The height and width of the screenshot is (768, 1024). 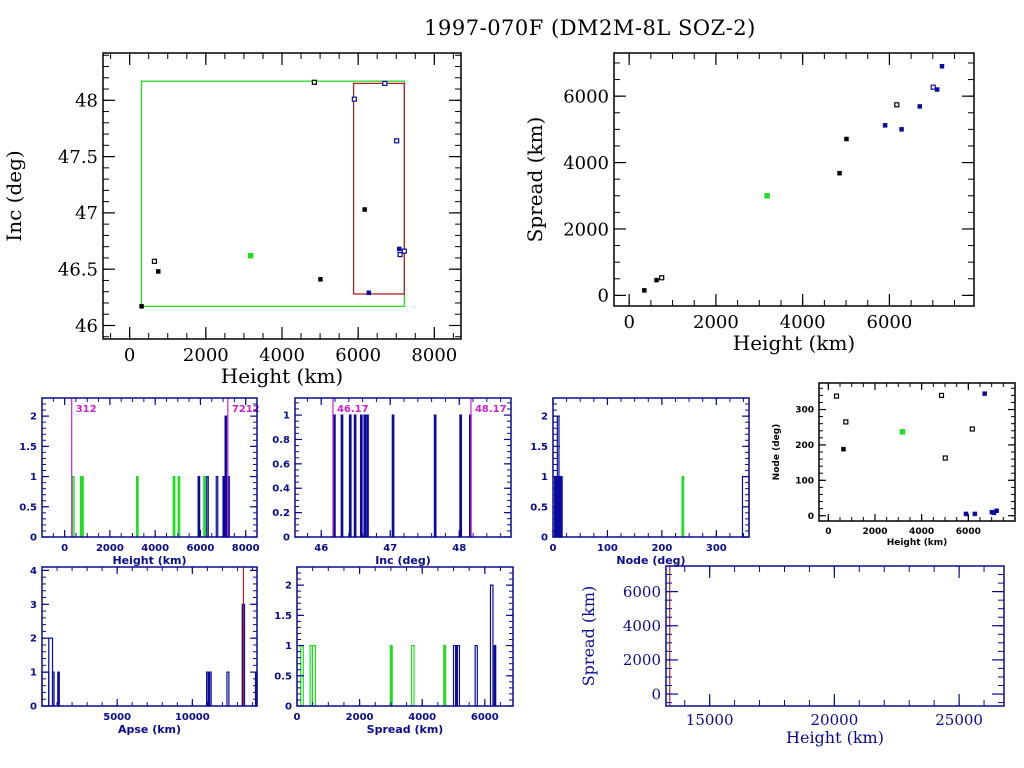 What do you see at coordinates (155, 548) in the screenshot?
I see `x-tick-label: 4000` at bounding box center [155, 548].